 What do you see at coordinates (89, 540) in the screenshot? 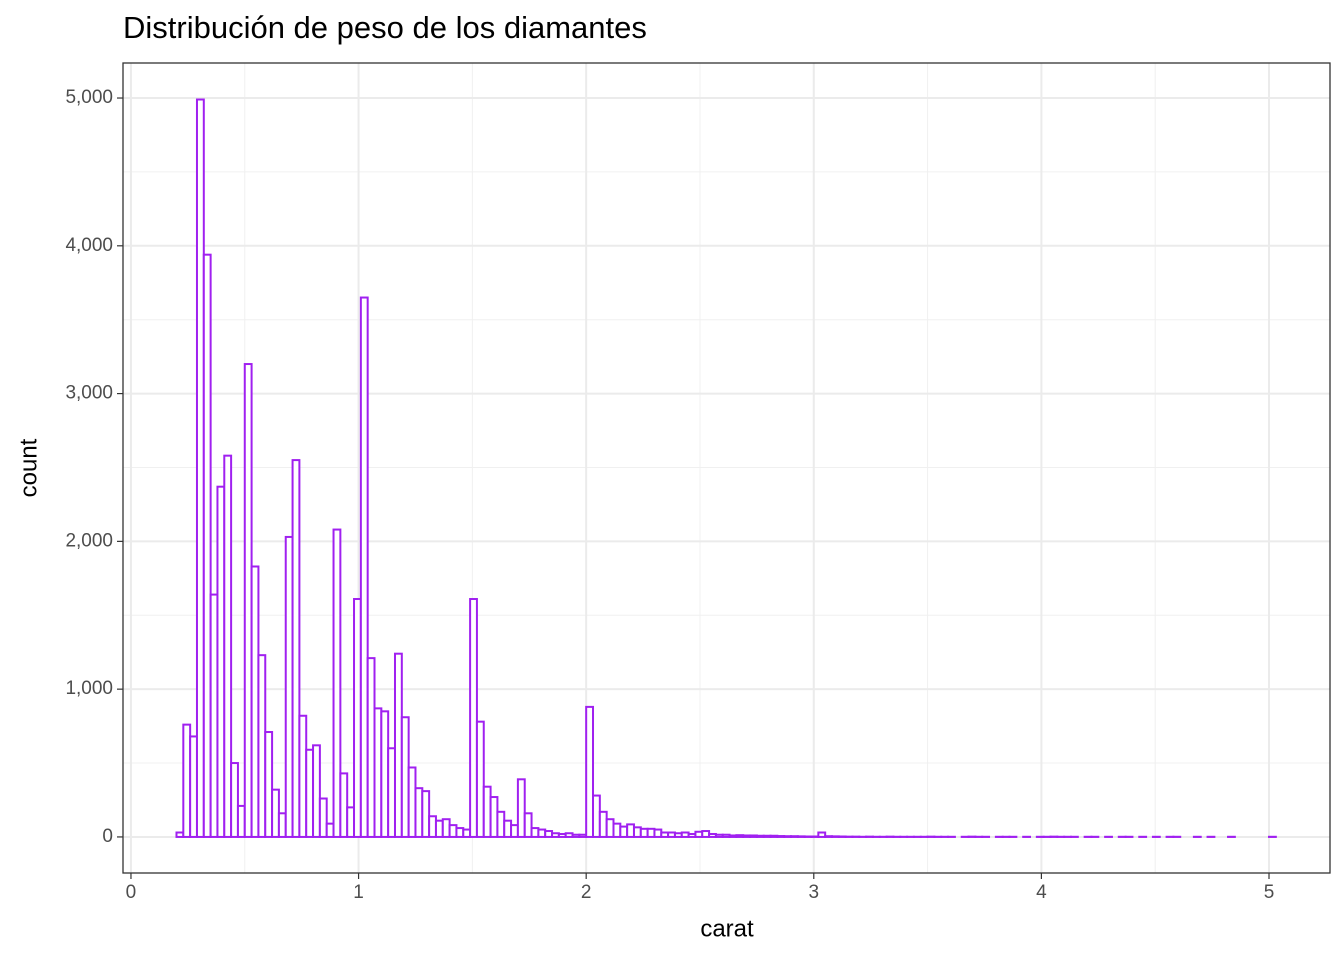
I see `y-tick-label: 2,000` at bounding box center [89, 540].